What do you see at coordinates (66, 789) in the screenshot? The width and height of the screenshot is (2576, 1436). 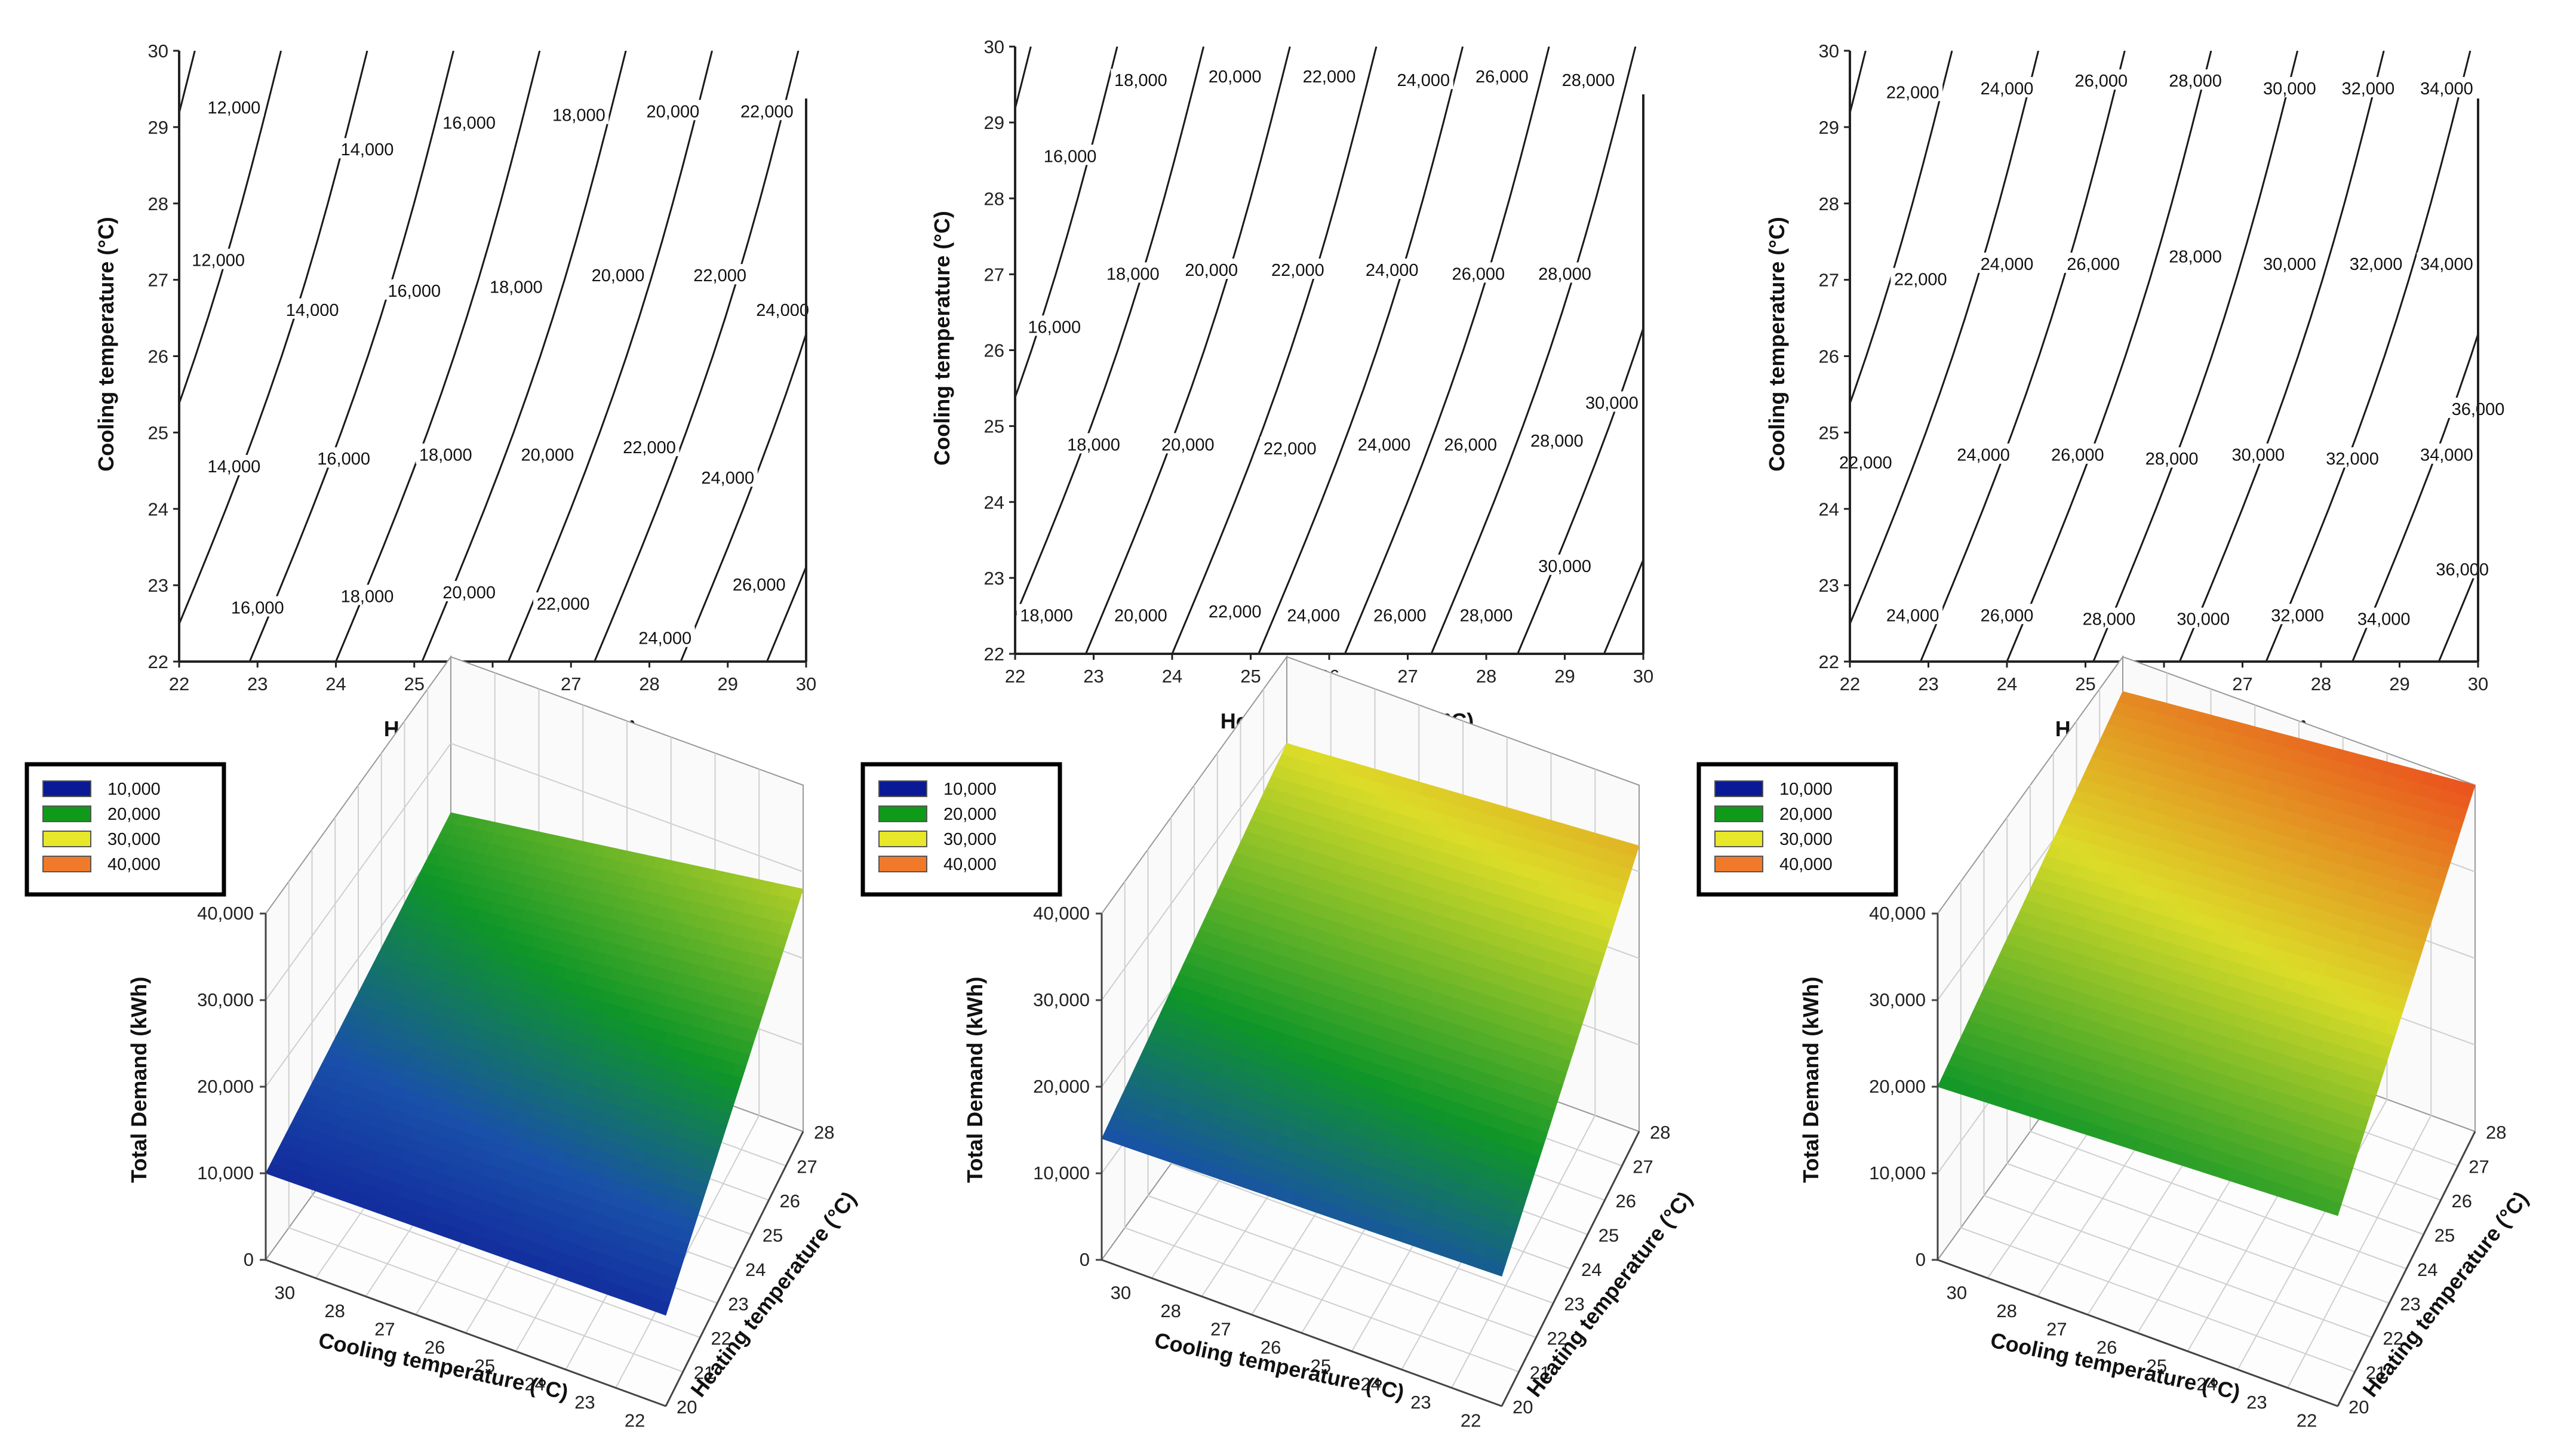 I see `legend-swatch` at bounding box center [66, 789].